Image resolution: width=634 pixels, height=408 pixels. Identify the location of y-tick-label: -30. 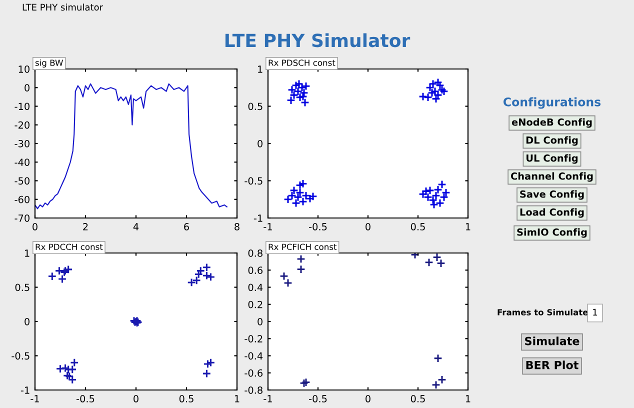
(22, 144).